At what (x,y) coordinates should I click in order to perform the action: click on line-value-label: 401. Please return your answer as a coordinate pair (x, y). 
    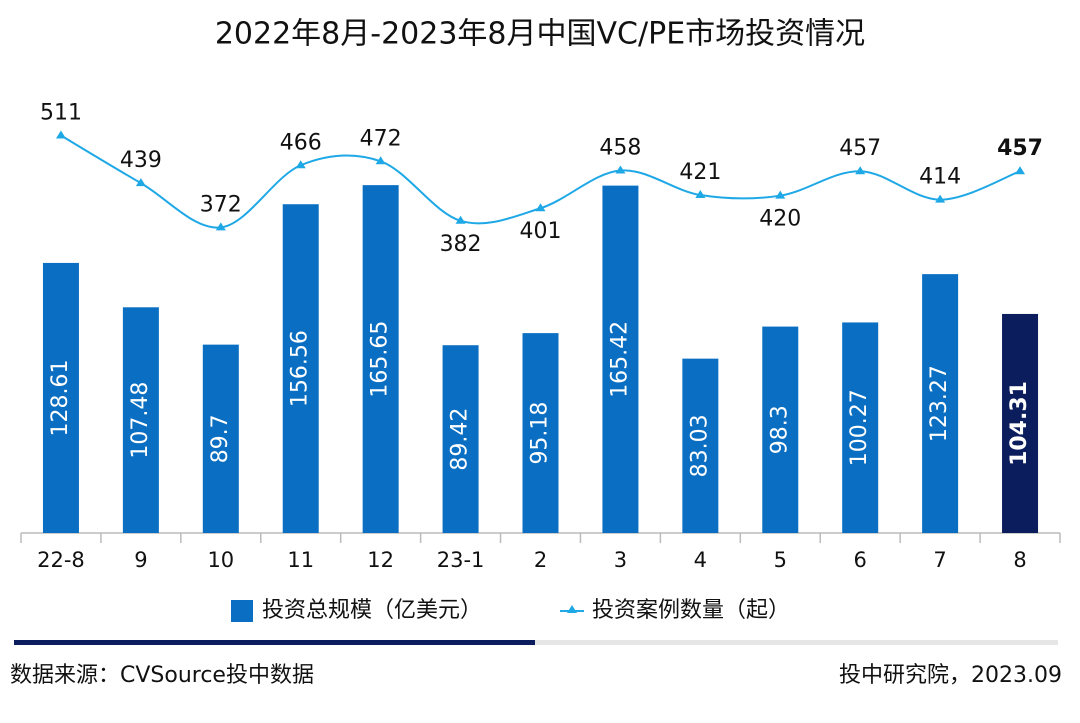
    Looking at the image, I should click on (541, 231).